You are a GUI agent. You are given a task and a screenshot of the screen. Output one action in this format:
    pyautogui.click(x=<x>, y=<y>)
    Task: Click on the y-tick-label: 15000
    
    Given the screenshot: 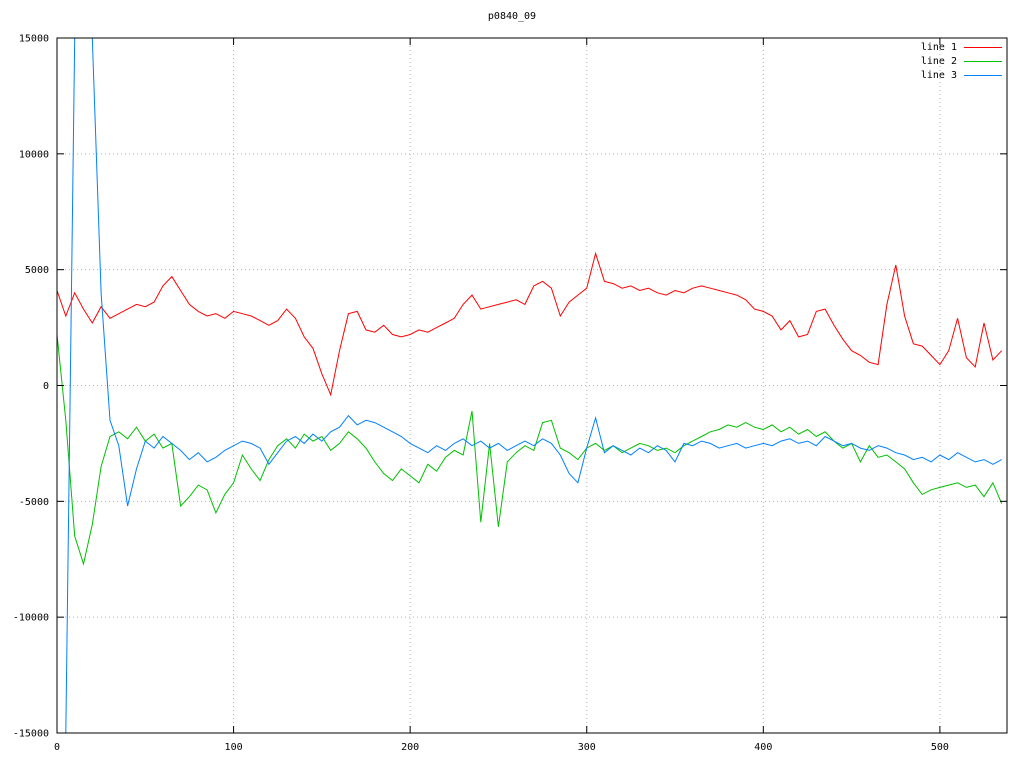 What is the action you would take?
    pyautogui.click(x=34, y=39)
    